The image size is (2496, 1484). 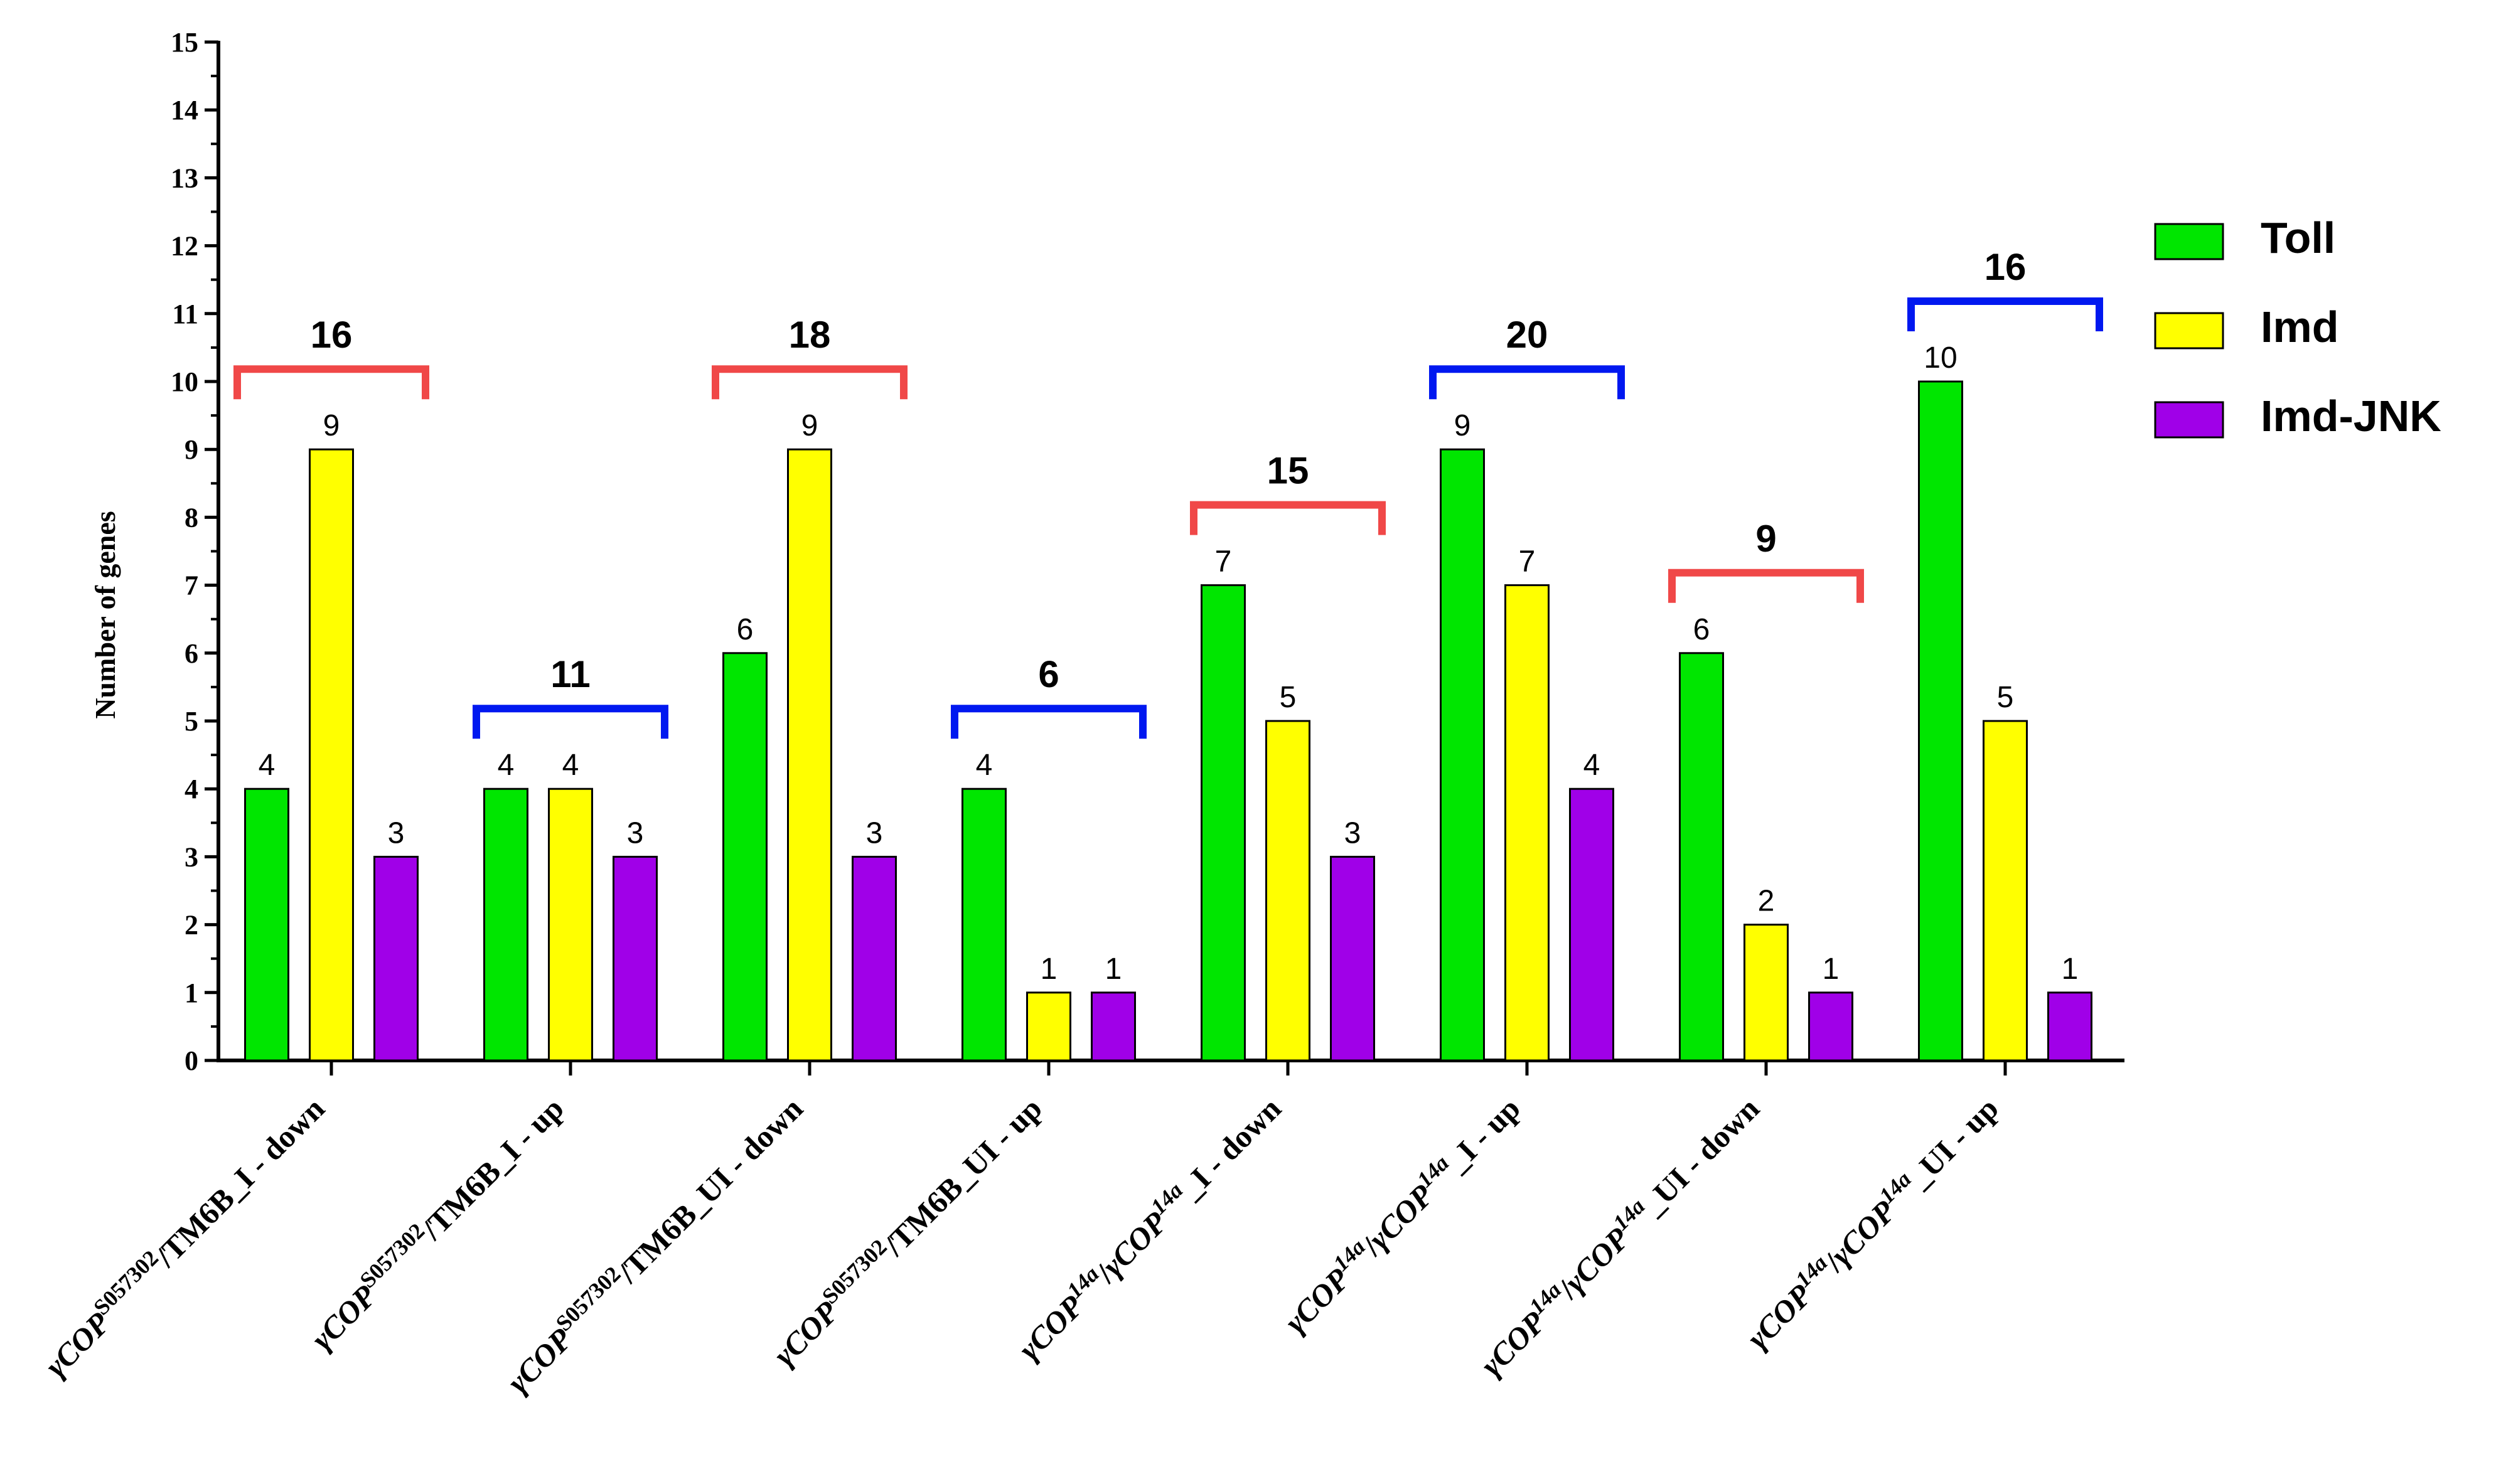 I want to click on legend-label-toll: Toll, so click(x=2298, y=237).